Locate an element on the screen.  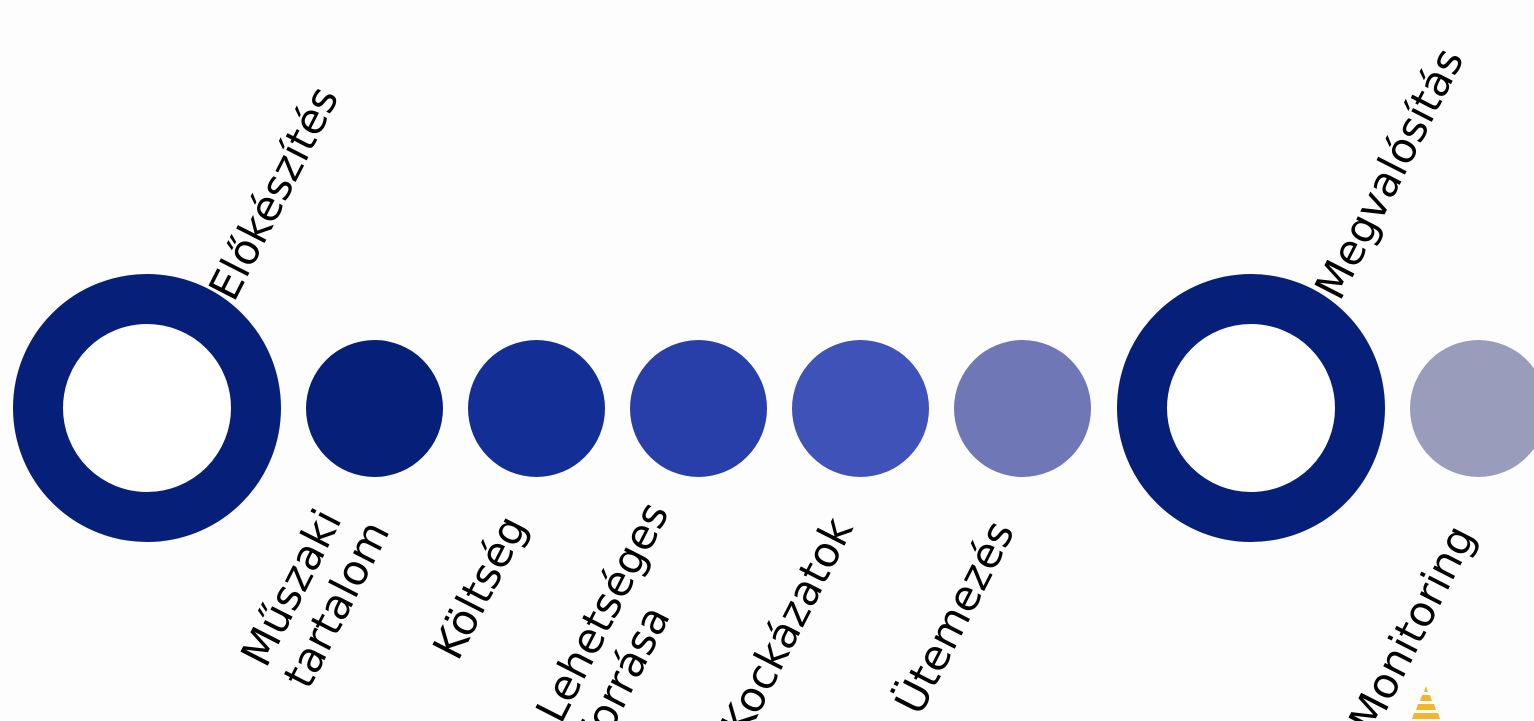
phase-label-elokeszites: Előkészítés is located at coordinates (274, 193).